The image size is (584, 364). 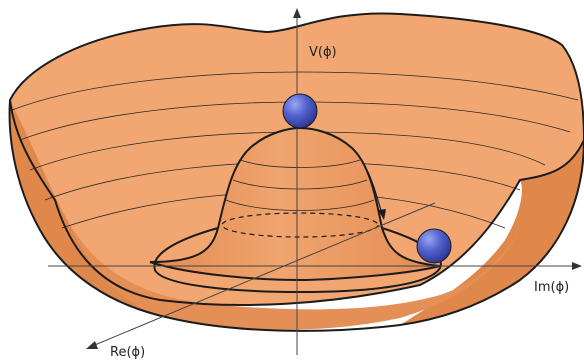 What do you see at coordinates (300, 225) in the screenshot?
I see `hump-base-dashed-ring` at bounding box center [300, 225].